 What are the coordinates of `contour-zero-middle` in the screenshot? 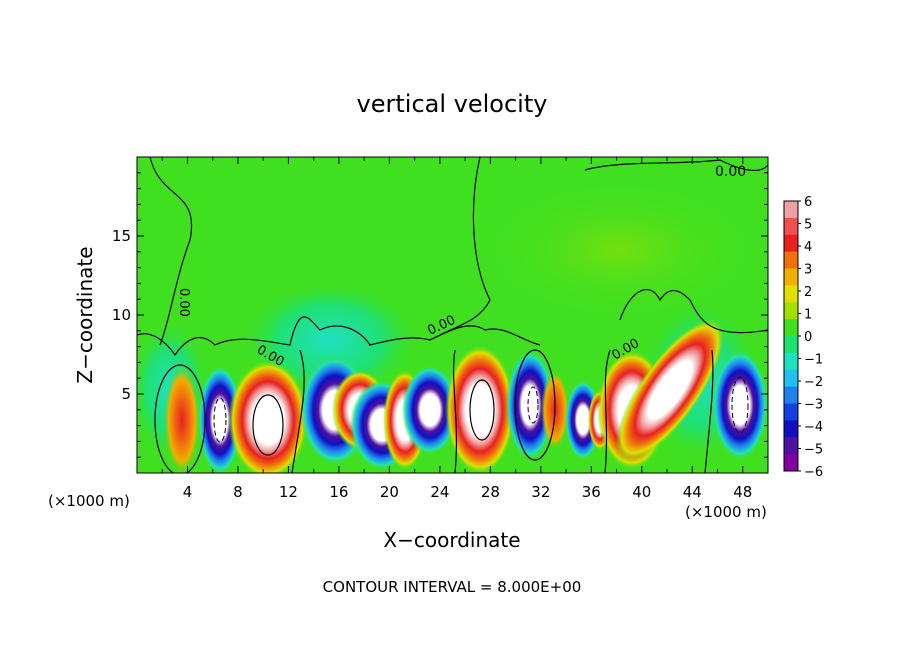 It's located at (465, 246).